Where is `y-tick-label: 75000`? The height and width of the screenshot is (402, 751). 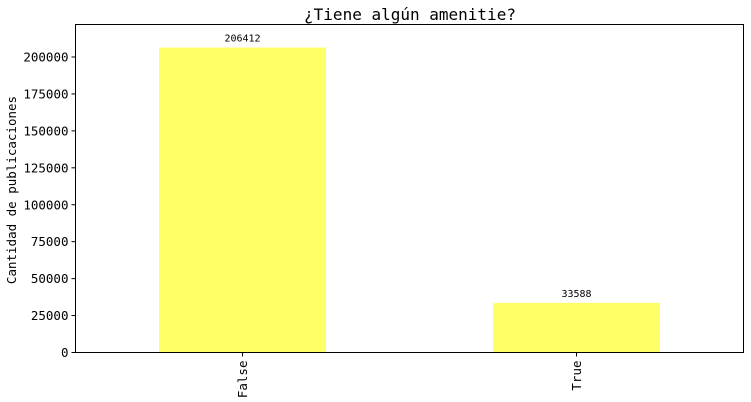
y-tick-label: 75000 is located at coordinates (50, 241).